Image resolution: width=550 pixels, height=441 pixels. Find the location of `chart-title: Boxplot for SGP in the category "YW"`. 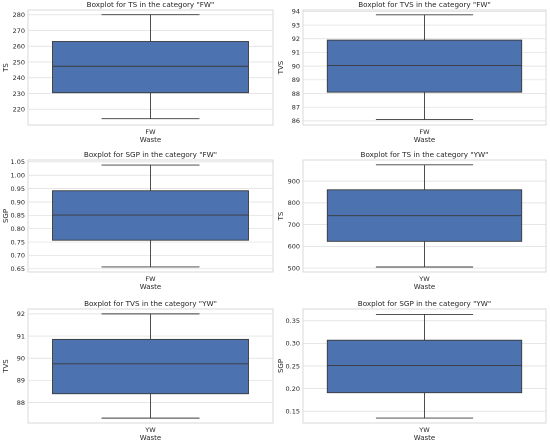

chart-title: Boxplot for SGP in the category "YW" is located at coordinates (424, 303).